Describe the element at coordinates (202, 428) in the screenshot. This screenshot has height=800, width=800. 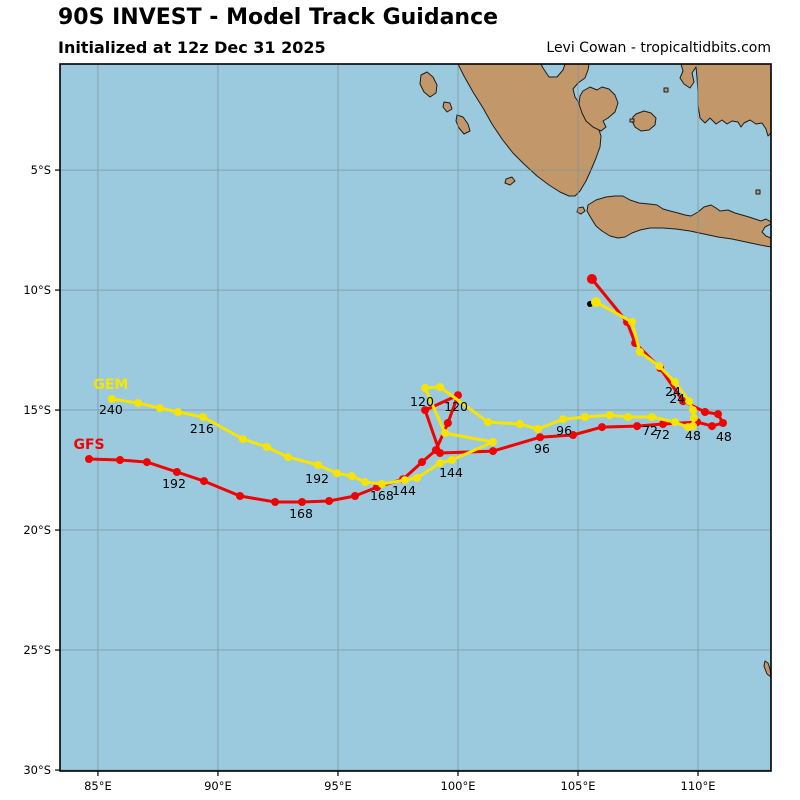
I see `gem-hour-label: 216` at that location.